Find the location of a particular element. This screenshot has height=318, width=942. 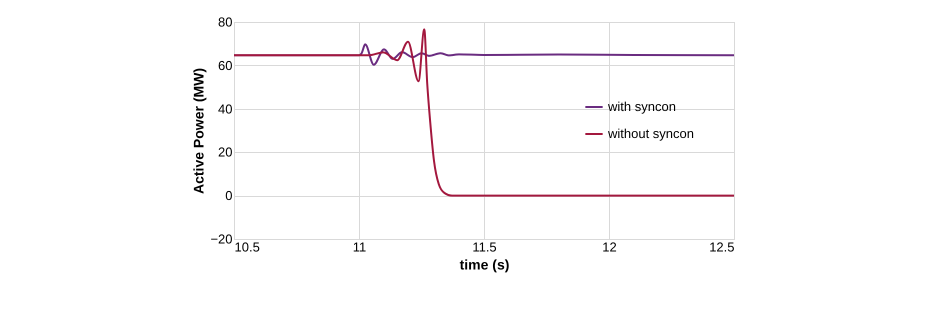

y-tick-label: 0 is located at coordinates (228, 196).